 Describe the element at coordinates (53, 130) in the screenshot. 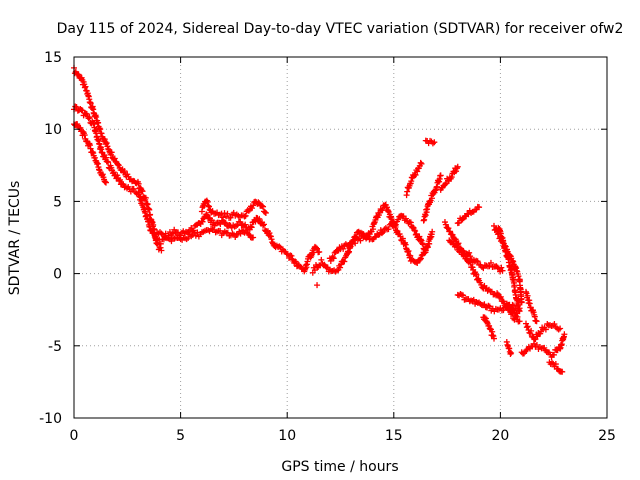

I see `y-tick-label: 10` at that location.